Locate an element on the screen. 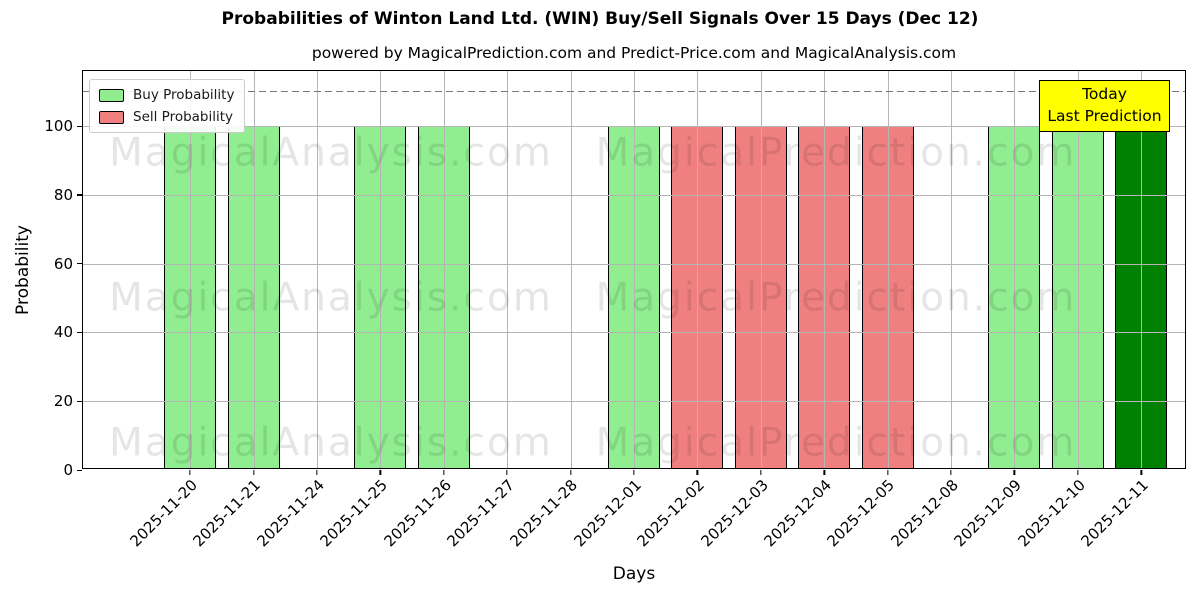 The width and height of the screenshot is (1200, 600). legend-label-sell: Sell Probability is located at coordinates (183, 117).